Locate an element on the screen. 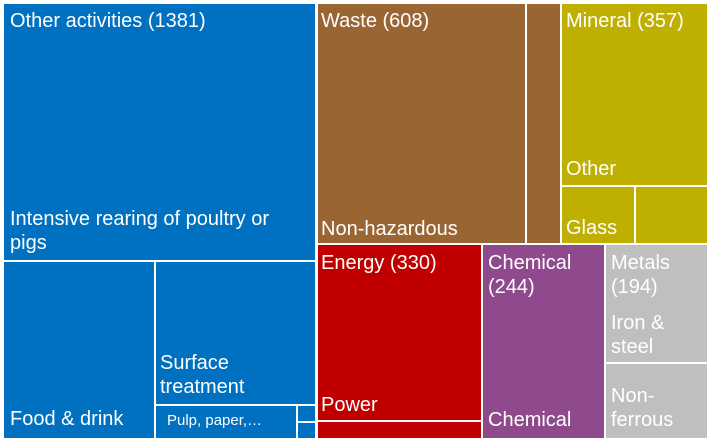  treemap-tile-surface is located at coordinates (235, 333).